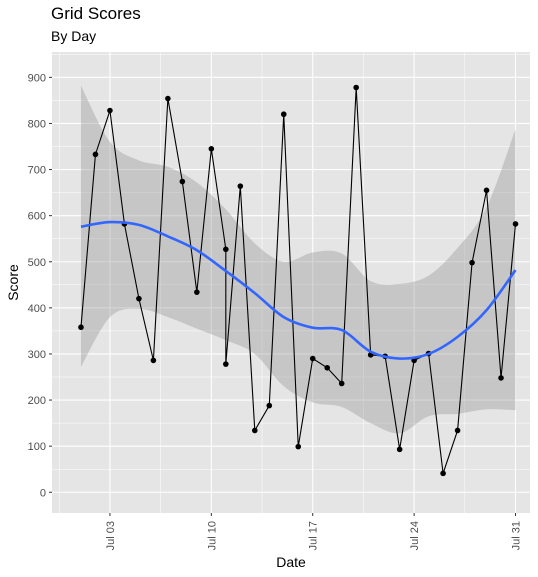 This screenshot has height=577, width=538. What do you see at coordinates (37, 217) in the screenshot?
I see `y-tick-label: 600` at bounding box center [37, 217].